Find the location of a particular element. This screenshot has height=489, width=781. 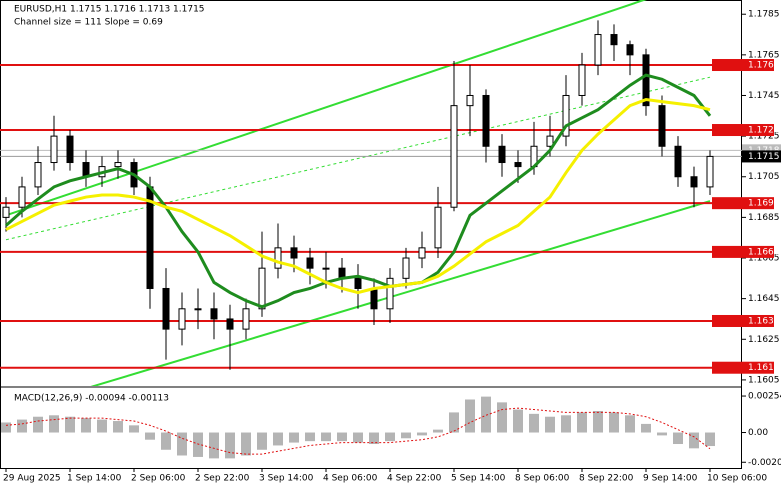

subtitle: Channel size = 111 Slope = 0.69 is located at coordinates (88, 23).